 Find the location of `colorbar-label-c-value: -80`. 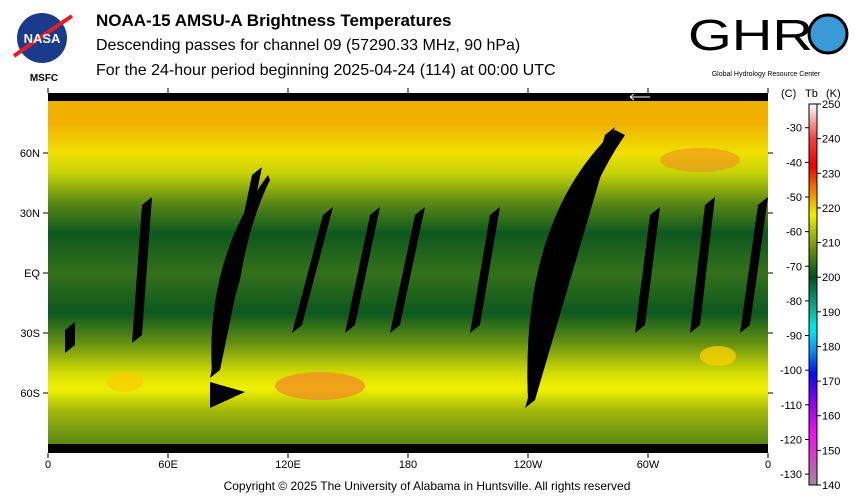

colorbar-label-c-value: -80 is located at coordinates (794, 302).